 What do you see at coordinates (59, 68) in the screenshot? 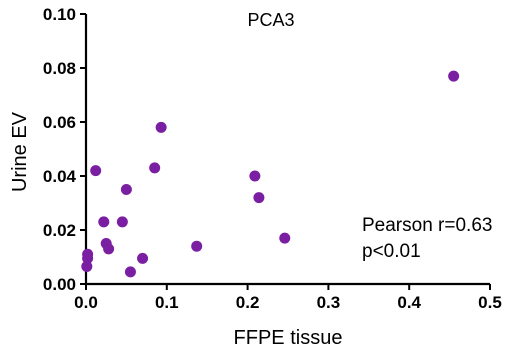
I see `y-tick-label: 0.08` at bounding box center [59, 68].